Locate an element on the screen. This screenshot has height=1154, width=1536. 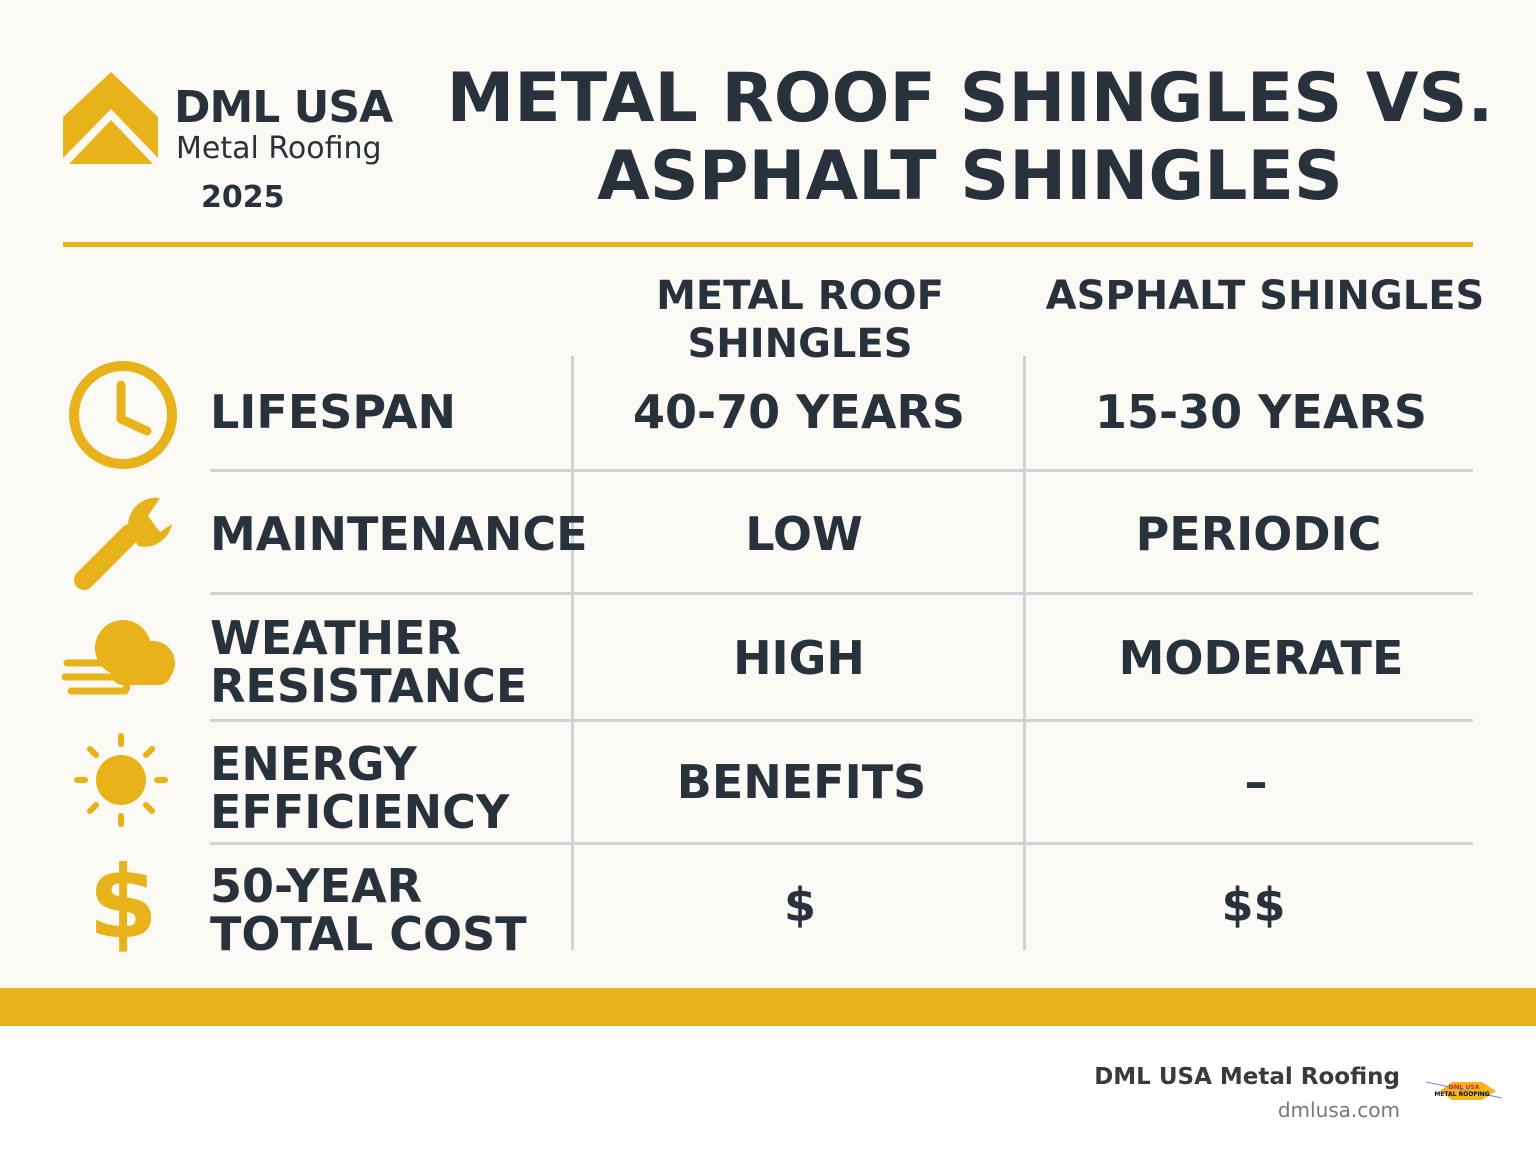
svg-text: DML USA is located at coordinates (1464, 1087).